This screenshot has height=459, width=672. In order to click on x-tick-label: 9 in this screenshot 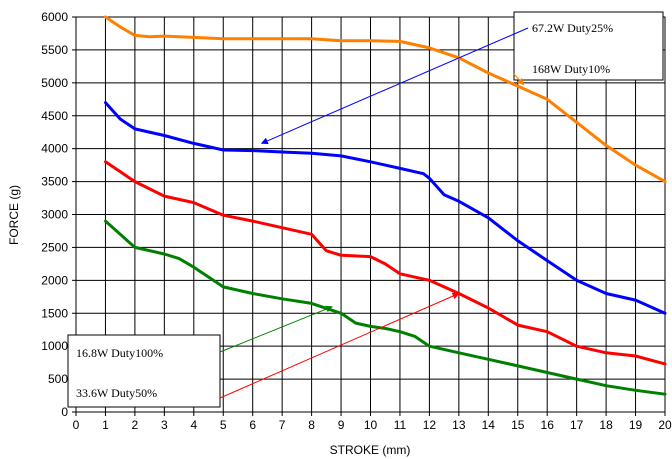, I will do `click(341, 425)`.